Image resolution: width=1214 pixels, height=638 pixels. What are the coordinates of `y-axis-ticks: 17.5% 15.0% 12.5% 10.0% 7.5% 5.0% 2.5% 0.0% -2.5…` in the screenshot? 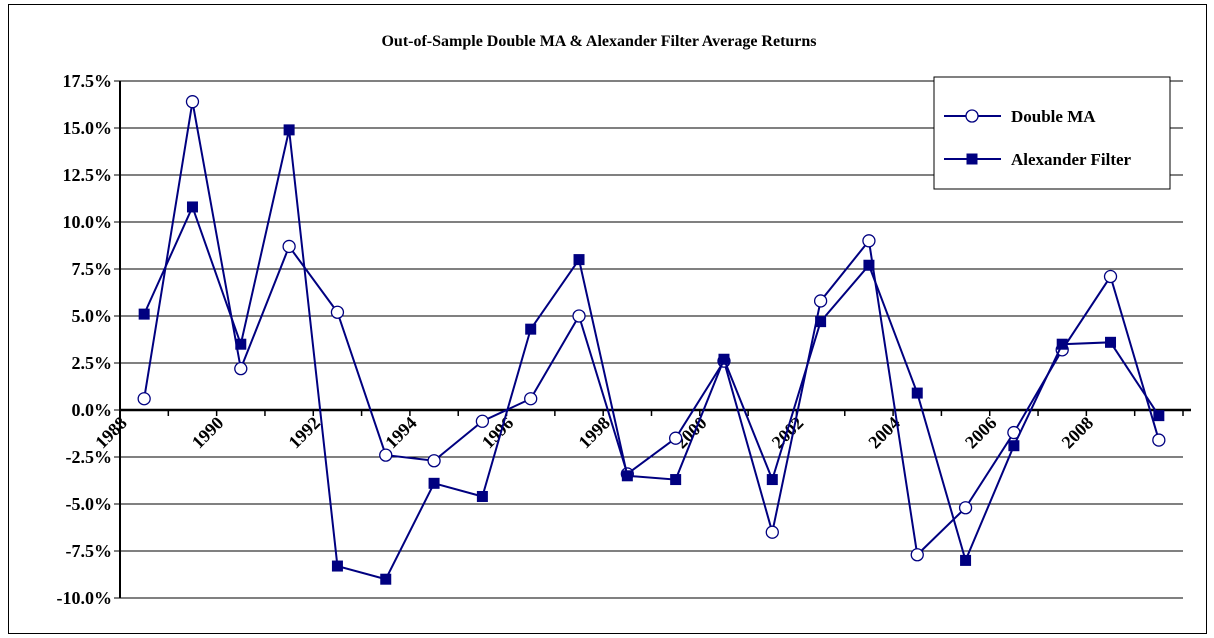 It's located at (85, 339).